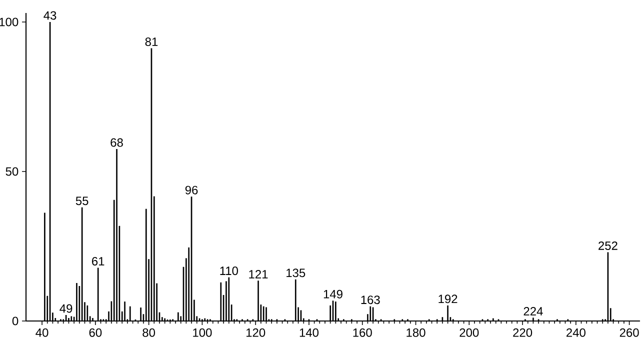 Image resolution: width=644 pixels, height=339 pixels. I want to click on annotation: 224, so click(533, 311).